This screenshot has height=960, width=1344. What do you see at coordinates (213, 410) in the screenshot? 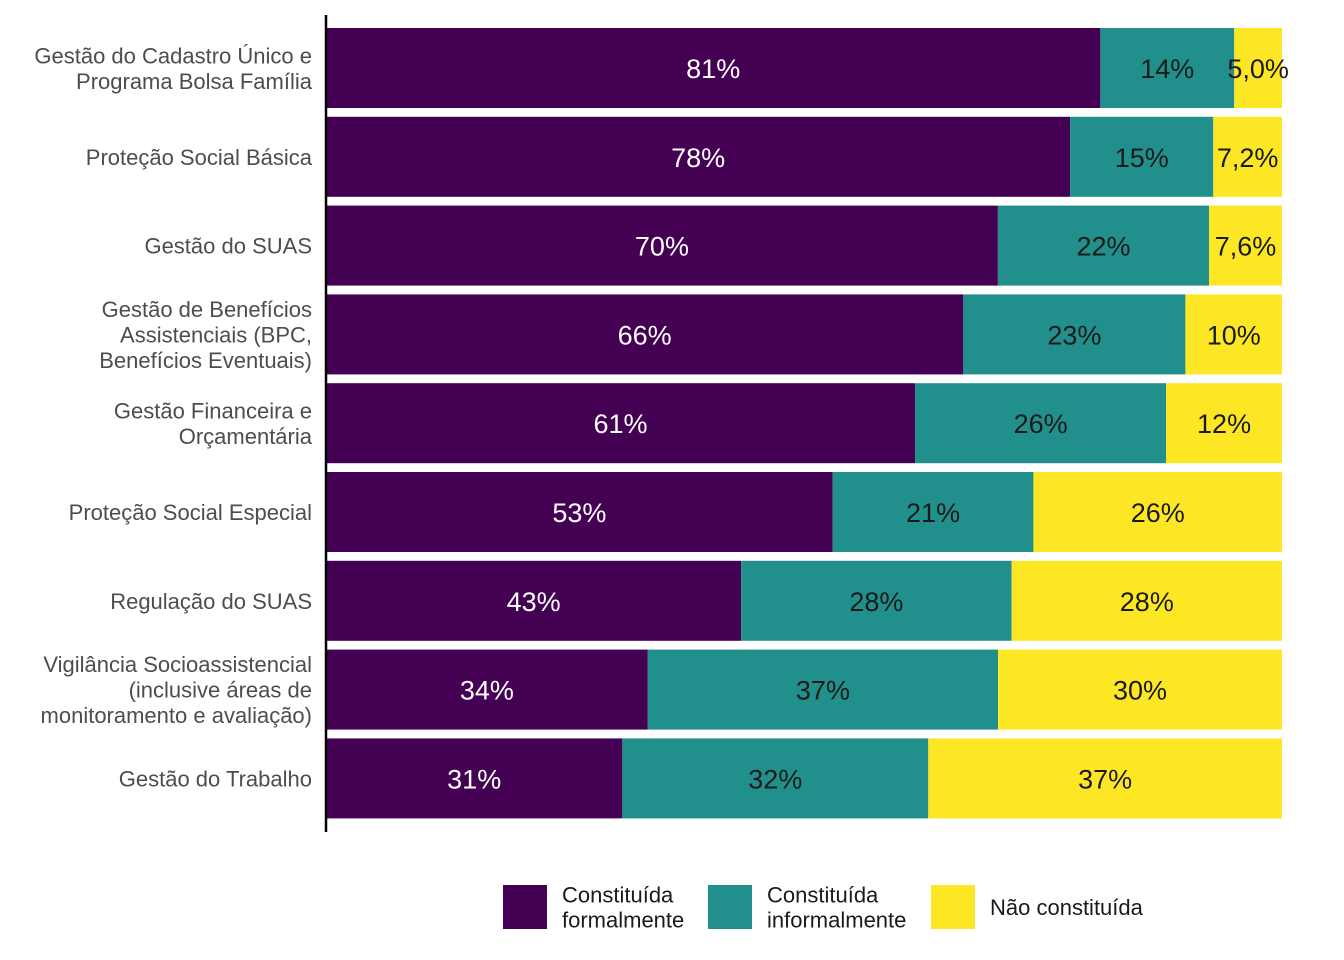
I see `category-label: Gestão Financeira e` at bounding box center [213, 410].